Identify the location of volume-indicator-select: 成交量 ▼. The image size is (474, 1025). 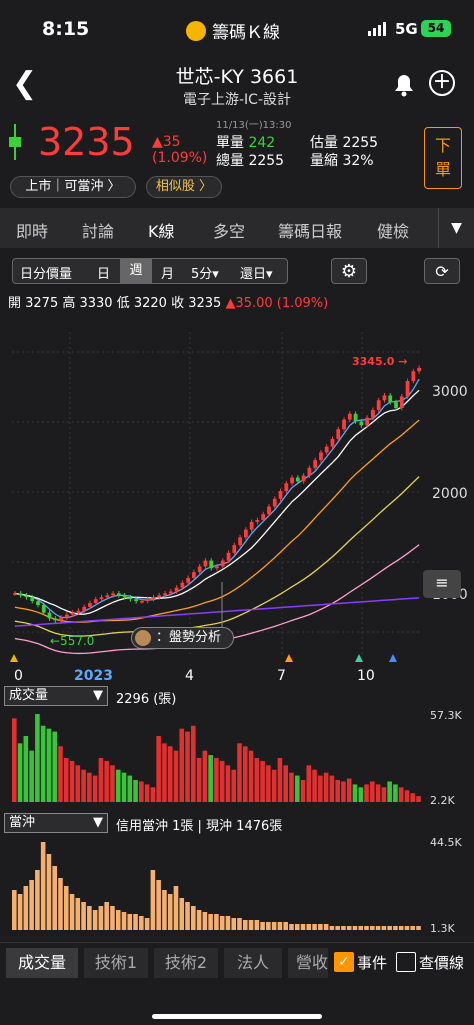
(56, 696).